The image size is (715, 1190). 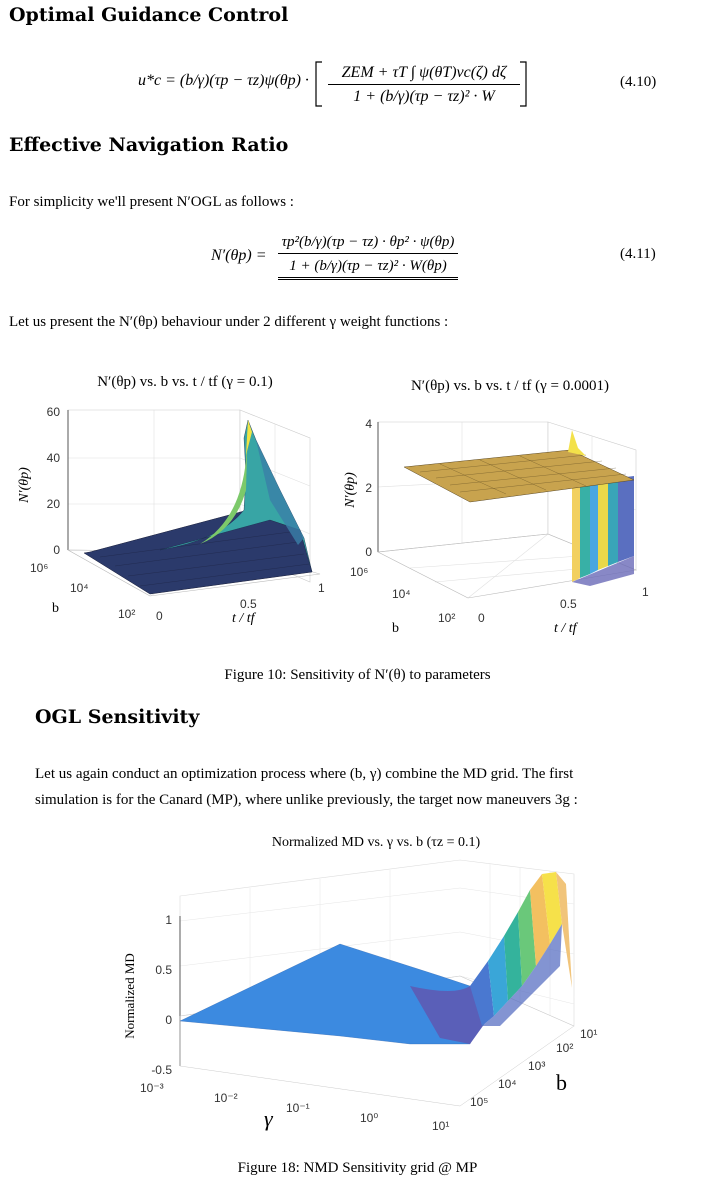 What do you see at coordinates (224, 482) in the screenshot?
I see `surface-ridge-highlight` at bounding box center [224, 482].